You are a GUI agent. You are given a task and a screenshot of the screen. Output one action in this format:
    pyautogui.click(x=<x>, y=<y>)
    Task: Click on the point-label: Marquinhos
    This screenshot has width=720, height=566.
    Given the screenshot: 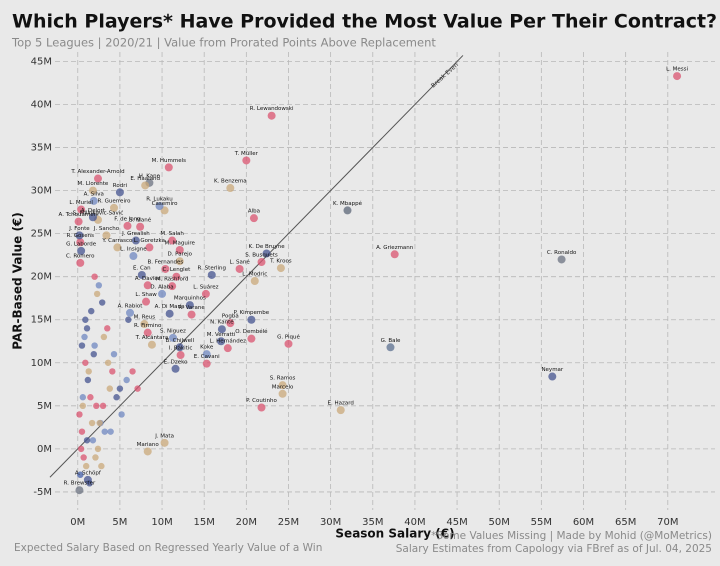 What is the action you would take?
    pyautogui.click(x=190, y=299)
    